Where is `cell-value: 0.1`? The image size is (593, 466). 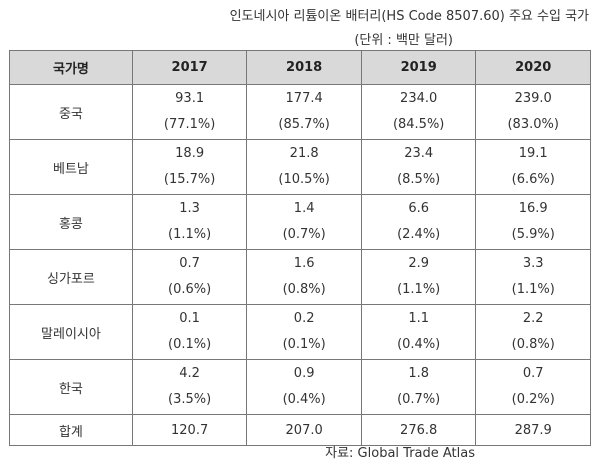 cell-value: 0.1 is located at coordinates (189, 318).